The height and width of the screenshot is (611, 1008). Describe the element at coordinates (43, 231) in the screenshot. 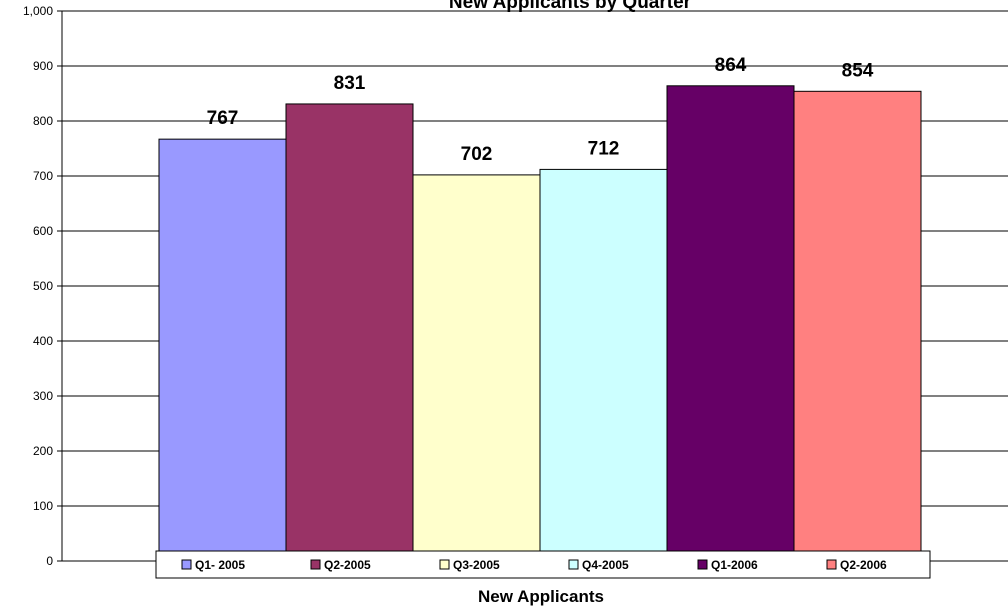

I see `y-tick-label: 600` at that location.